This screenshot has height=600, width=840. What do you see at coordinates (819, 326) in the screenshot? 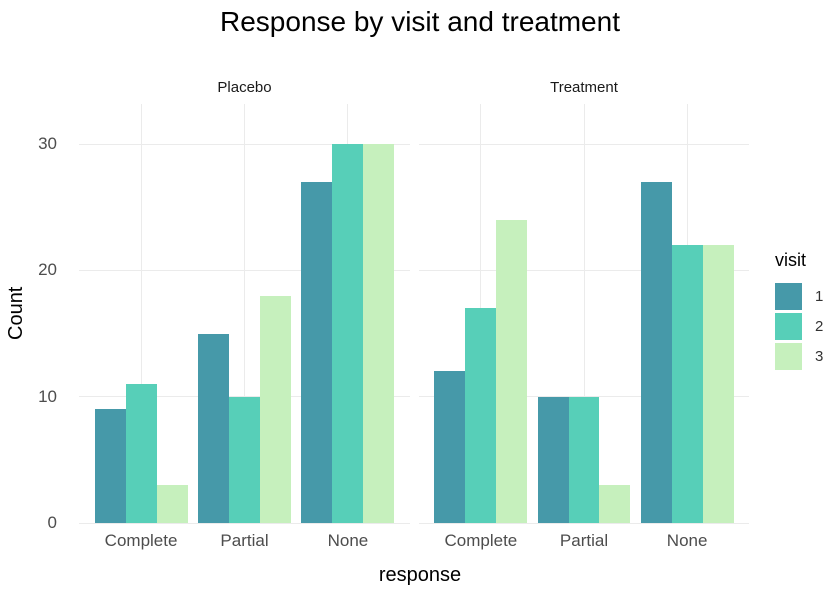
I see `legend-label-2: 2` at bounding box center [819, 326].